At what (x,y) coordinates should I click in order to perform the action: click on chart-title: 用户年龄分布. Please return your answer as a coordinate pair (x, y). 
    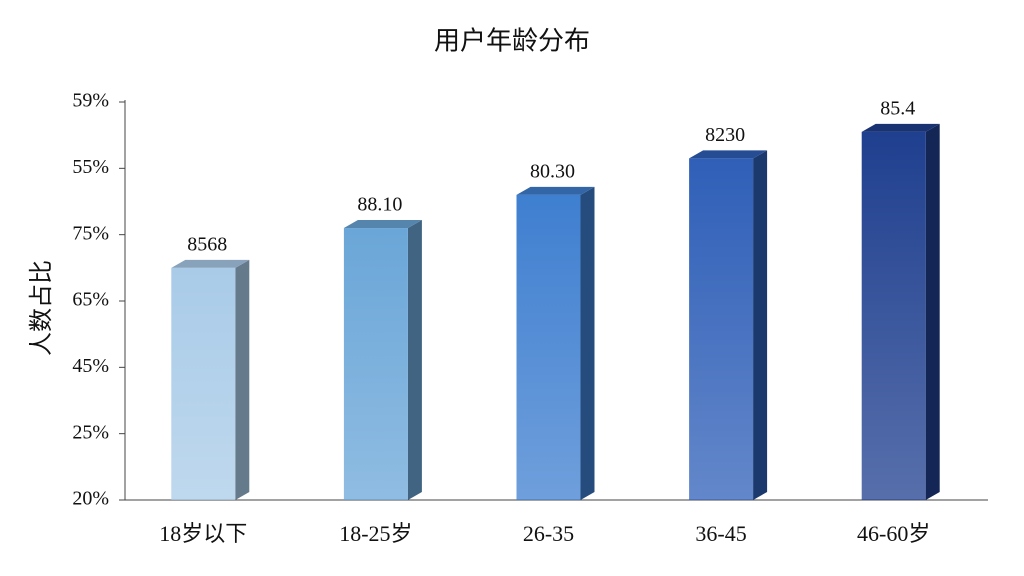
    Looking at the image, I should click on (512, 42).